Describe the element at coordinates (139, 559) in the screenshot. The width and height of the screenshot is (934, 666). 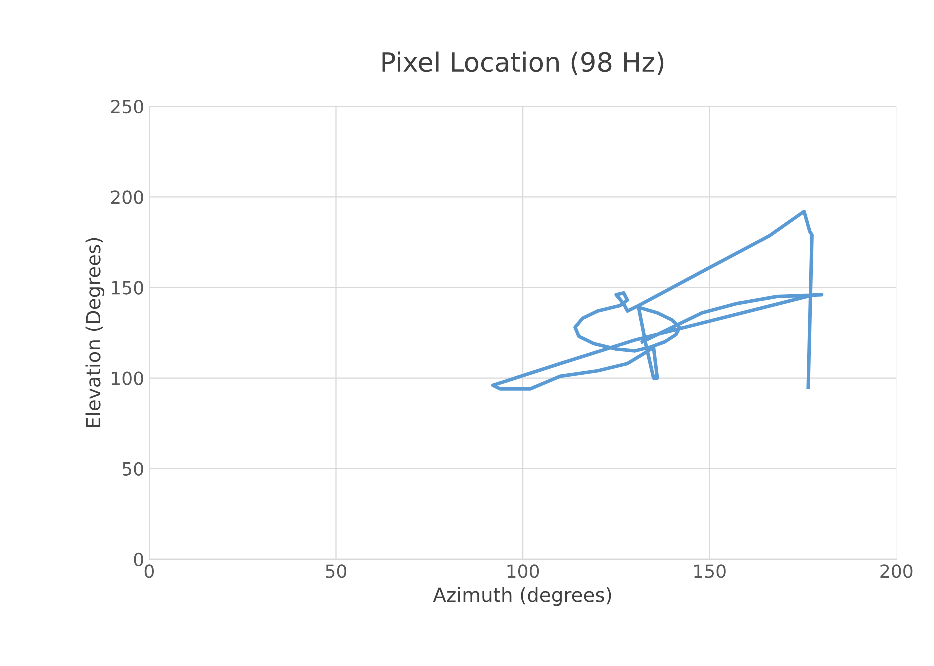
I see `y-tick-label: 0` at that location.